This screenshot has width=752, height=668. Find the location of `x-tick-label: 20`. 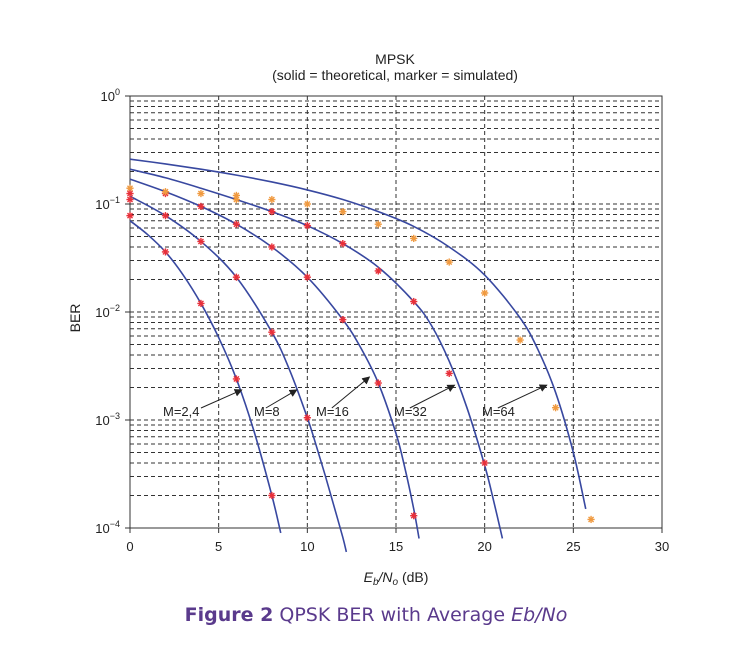

x-tick-label: 20 is located at coordinates (484, 546).